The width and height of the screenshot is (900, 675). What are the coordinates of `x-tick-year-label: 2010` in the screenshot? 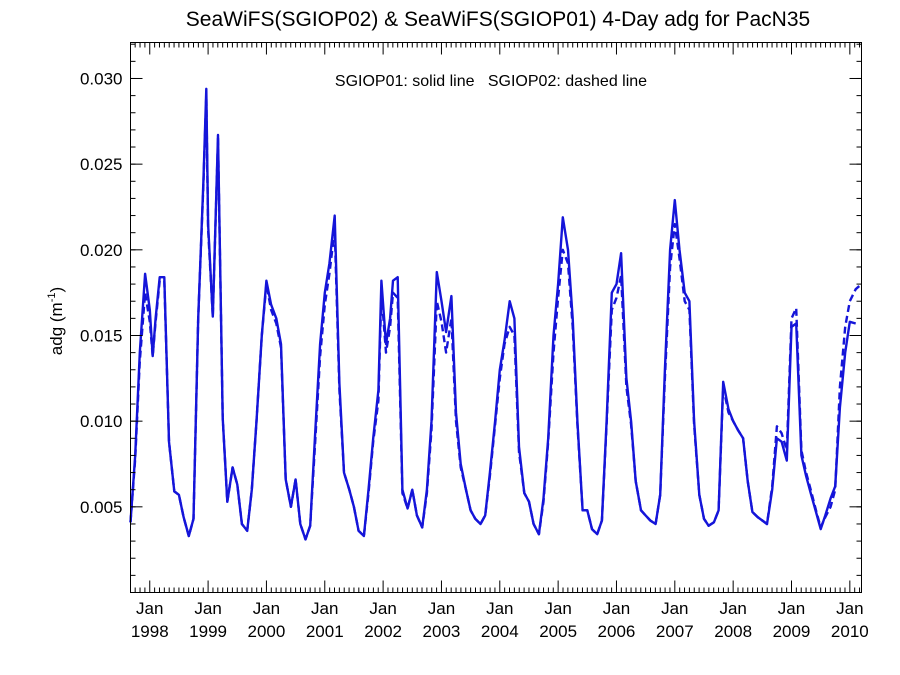 It's located at (850, 631).